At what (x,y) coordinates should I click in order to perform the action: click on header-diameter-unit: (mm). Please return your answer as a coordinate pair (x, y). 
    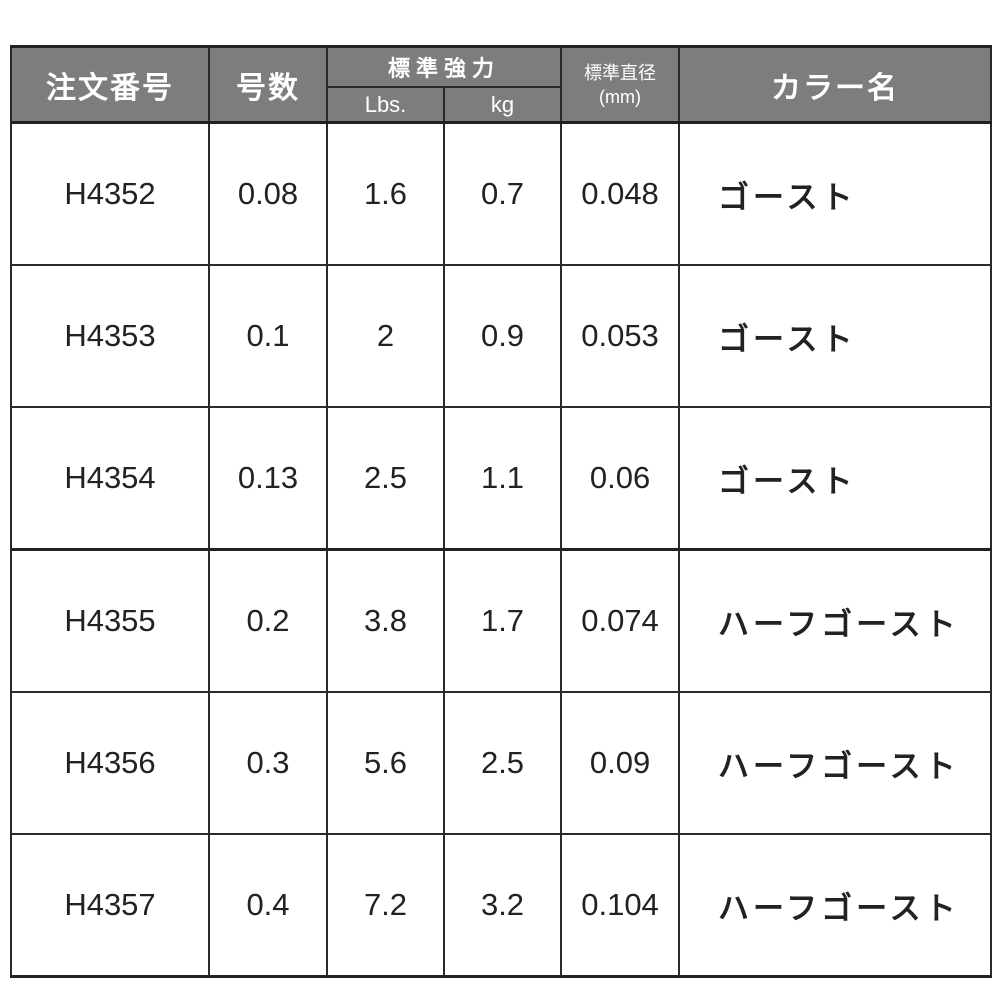
    Looking at the image, I should click on (620, 96).